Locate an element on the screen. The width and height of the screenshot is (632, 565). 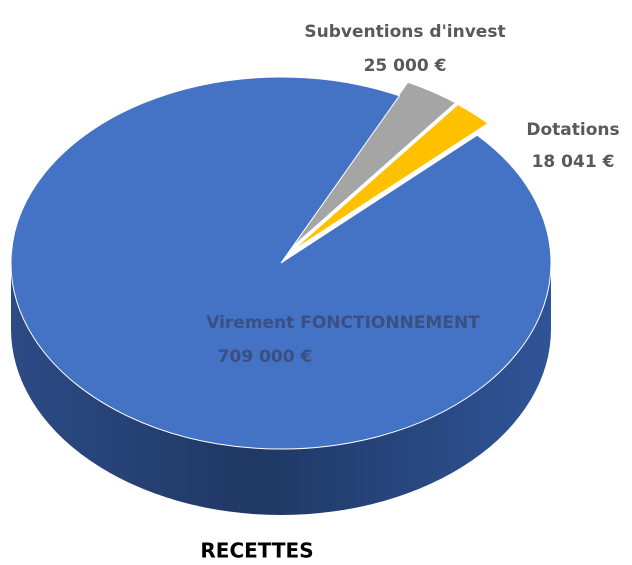
slice-value-label: 25 000 € is located at coordinates (405, 66).